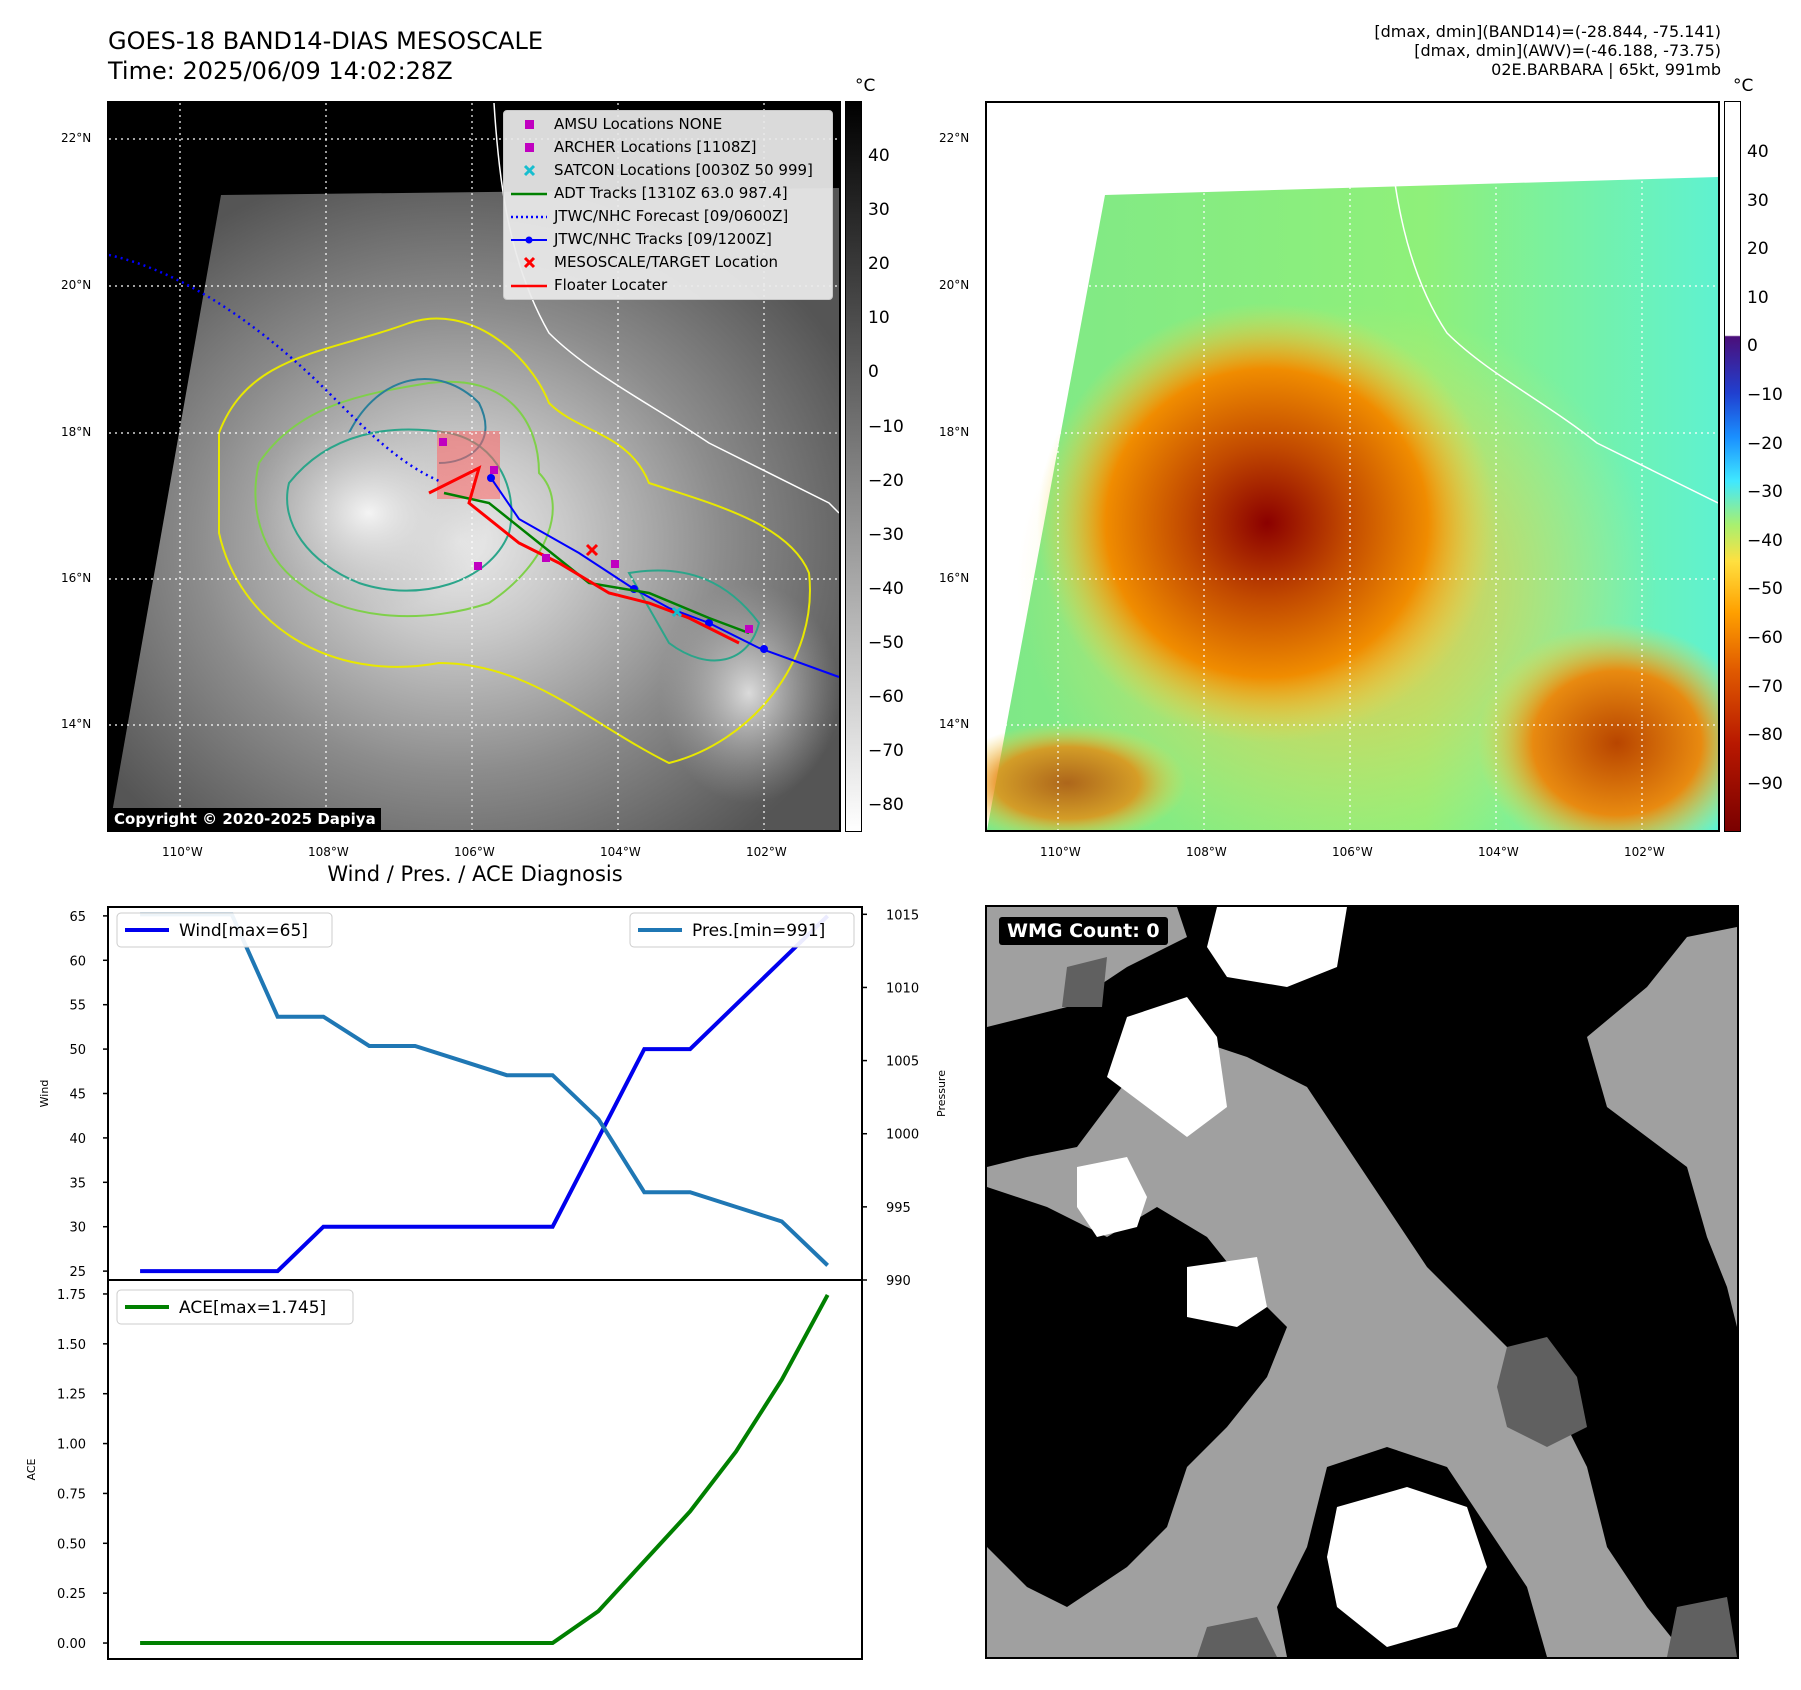 This screenshot has height=1690, width=1801. Describe the element at coordinates (898, 1208) in the screenshot. I see `pressure-ytick-label: 995` at that location.